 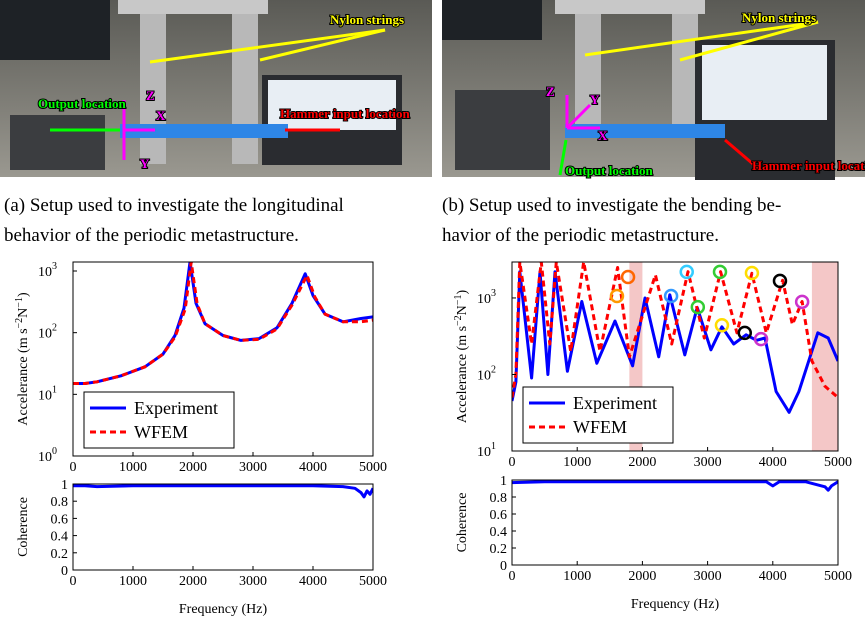 What do you see at coordinates (151, 235) in the screenshot?
I see `caption: behavior of the periodic metastructure.` at bounding box center [151, 235].